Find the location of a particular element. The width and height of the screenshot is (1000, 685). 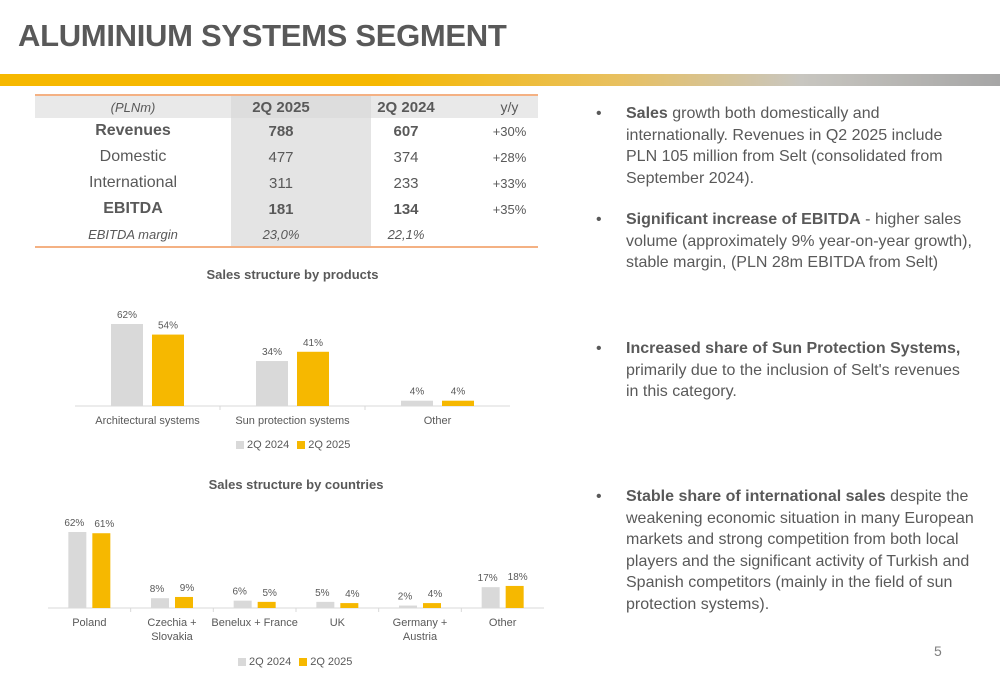

data-label: 61% is located at coordinates (104, 524).